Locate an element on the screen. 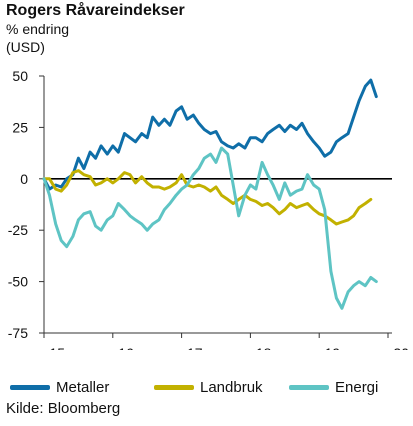 This screenshot has height=426, width=413. y-tick-label: 25 is located at coordinates (20, 127).